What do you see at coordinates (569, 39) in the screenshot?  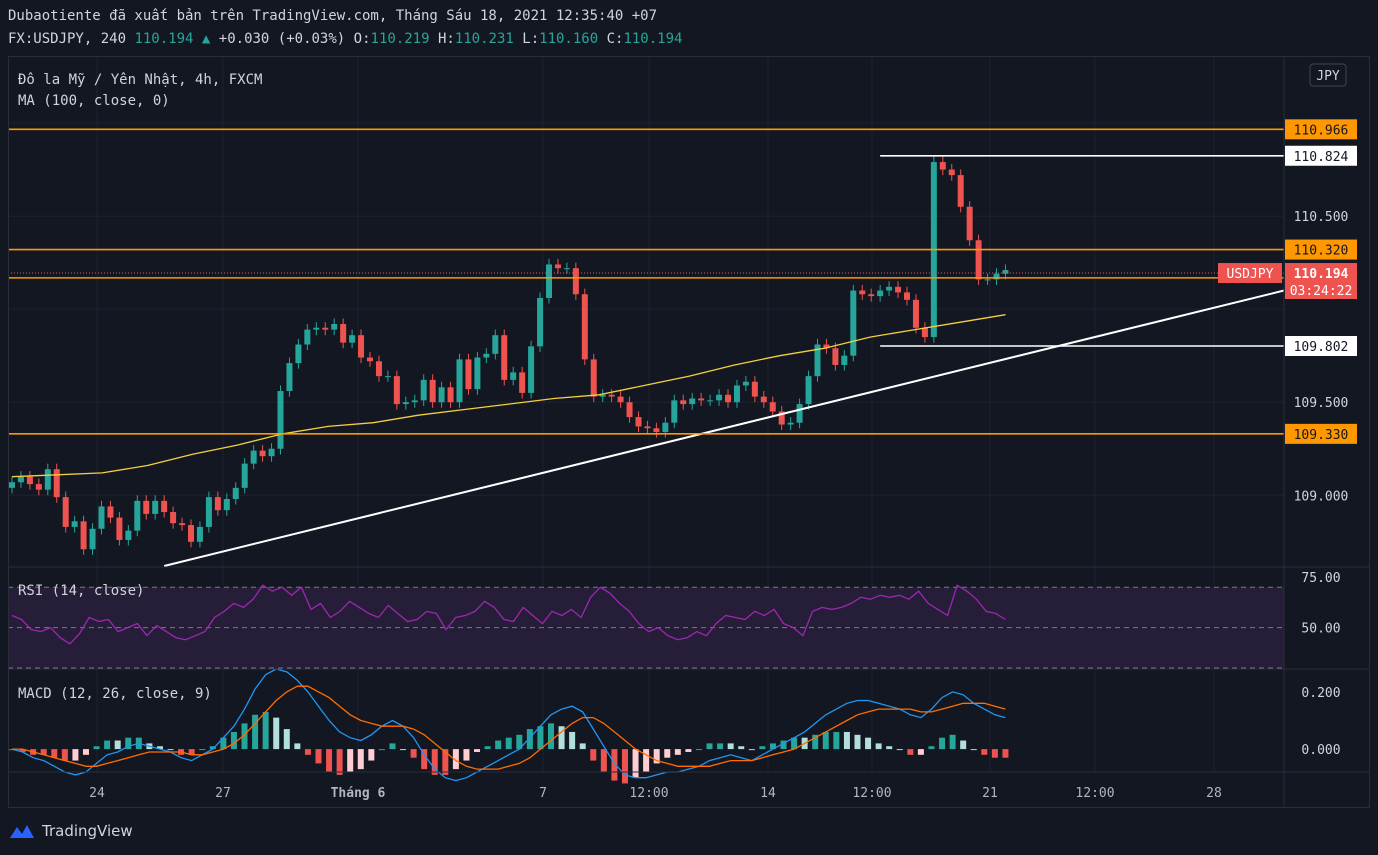 I see `low-value: 110.160` at bounding box center [569, 39].